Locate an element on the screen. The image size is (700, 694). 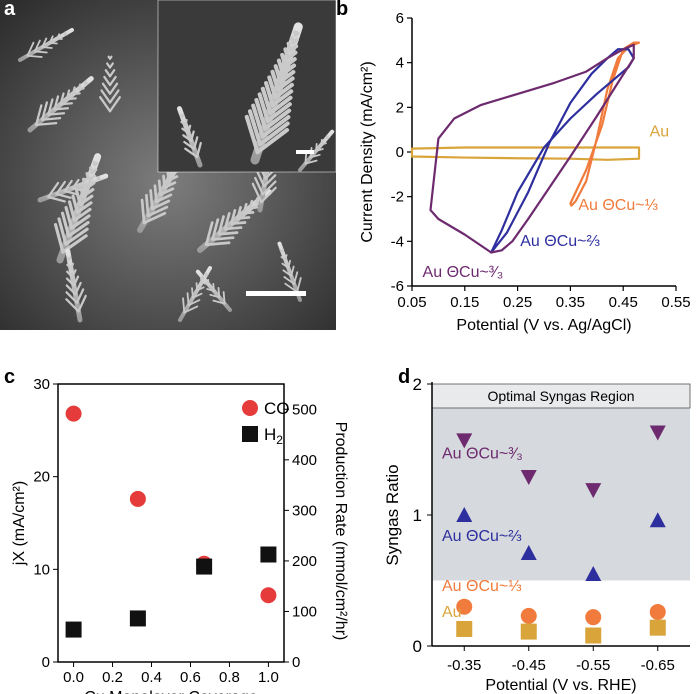
y-left-tick-label: 30 is located at coordinates (41, 384).